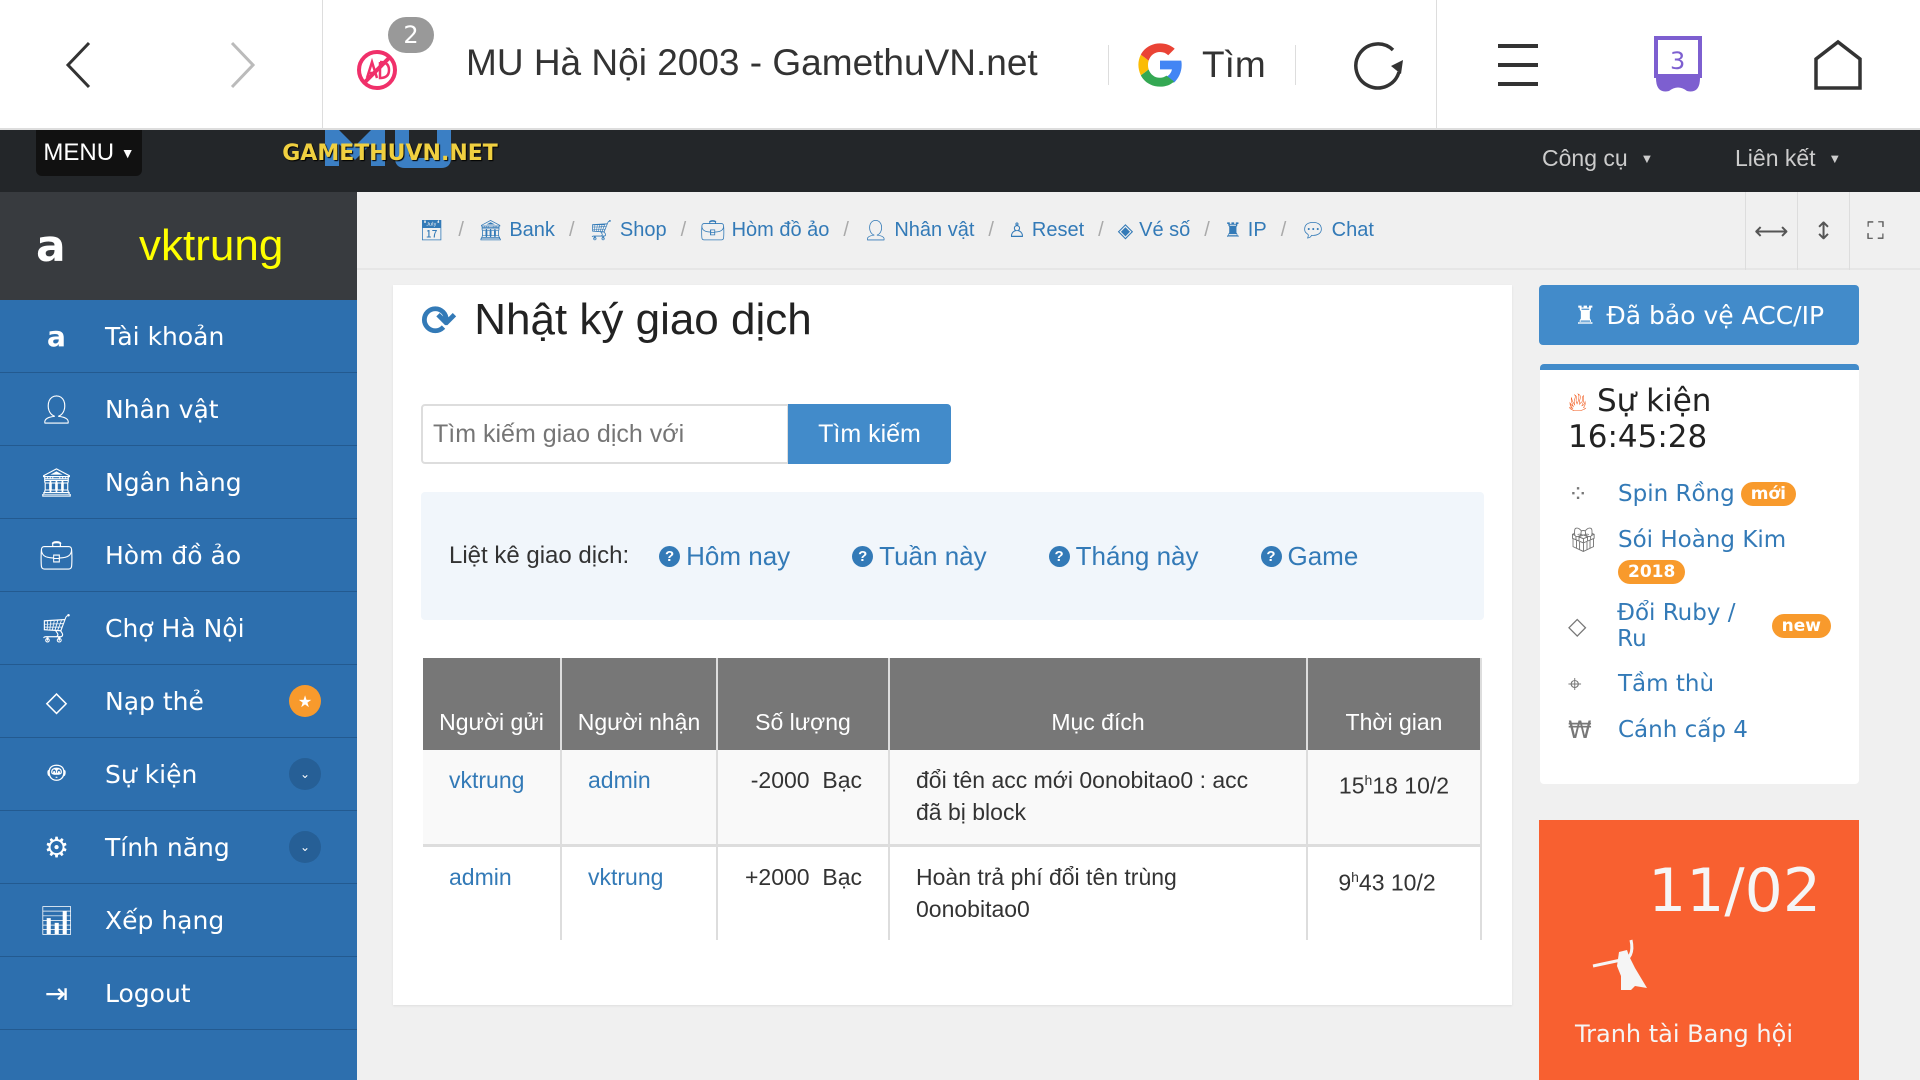 This screenshot has height=1080, width=1920. What do you see at coordinates (56, 555) in the screenshot?
I see `suitcase-icon: 💼︎` at bounding box center [56, 555].